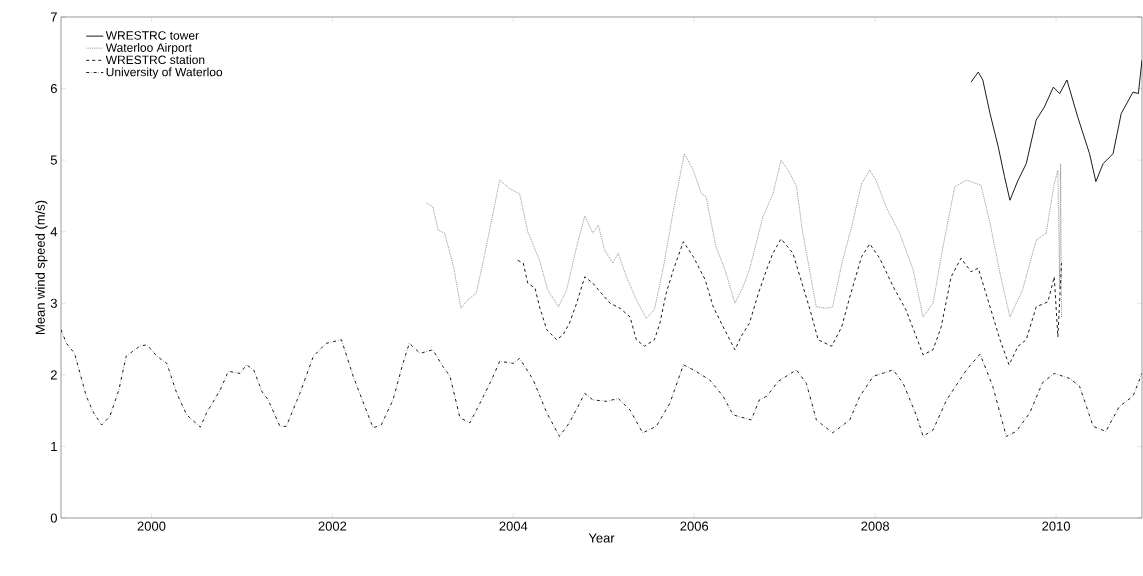  What do you see at coordinates (53, 375) in the screenshot?
I see `y-tick-label: 2` at bounding box center [53, 375].